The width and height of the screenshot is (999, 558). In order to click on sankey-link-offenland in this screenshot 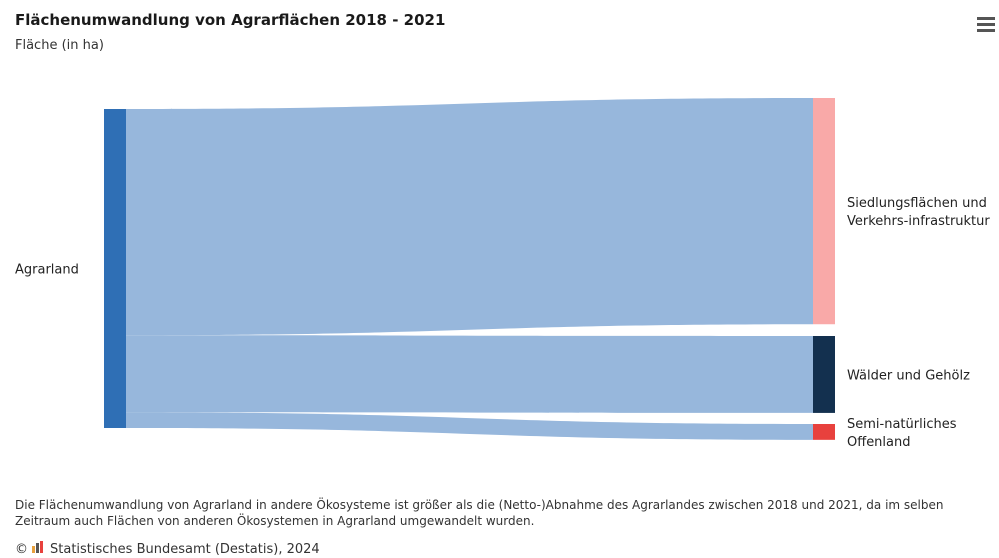, I will do `click(469, 426)`.